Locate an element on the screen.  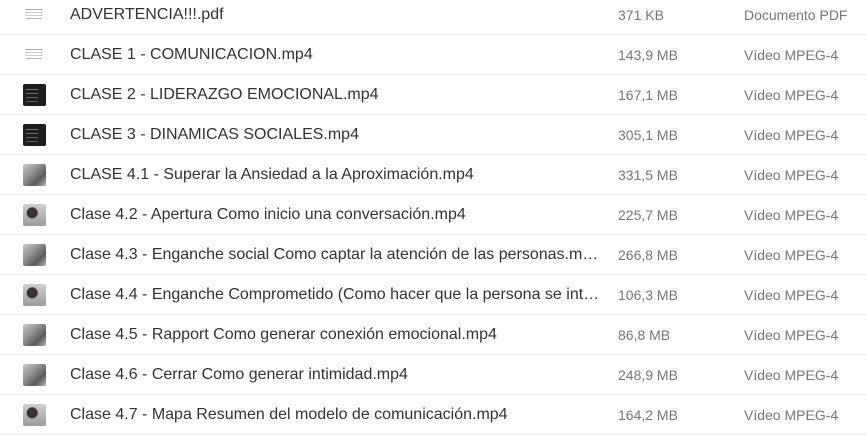
file-size: 143,9 MB is located at coordinates (648, 54).